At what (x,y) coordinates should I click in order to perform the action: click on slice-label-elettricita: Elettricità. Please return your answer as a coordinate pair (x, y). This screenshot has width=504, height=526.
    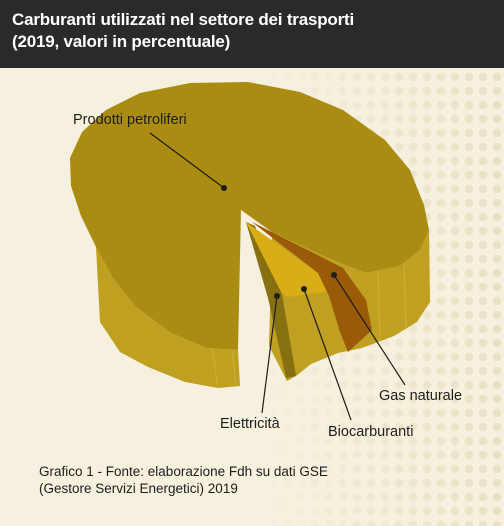
    Looking at the image, I should click on (250, 424).